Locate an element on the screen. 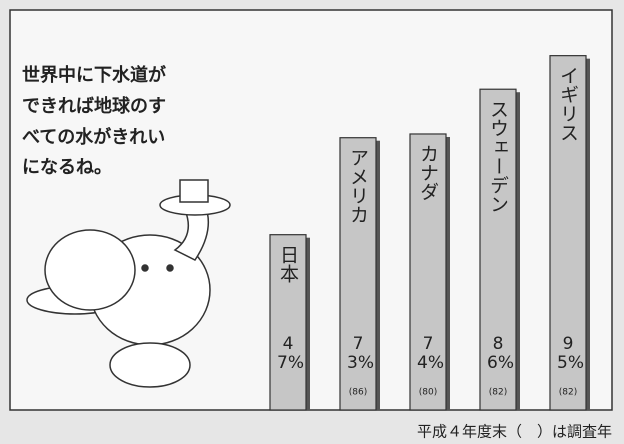 Image resolution: width=624 pixels, height=444 pixels. category-label: カナダ is located at coordinates (428, 172).